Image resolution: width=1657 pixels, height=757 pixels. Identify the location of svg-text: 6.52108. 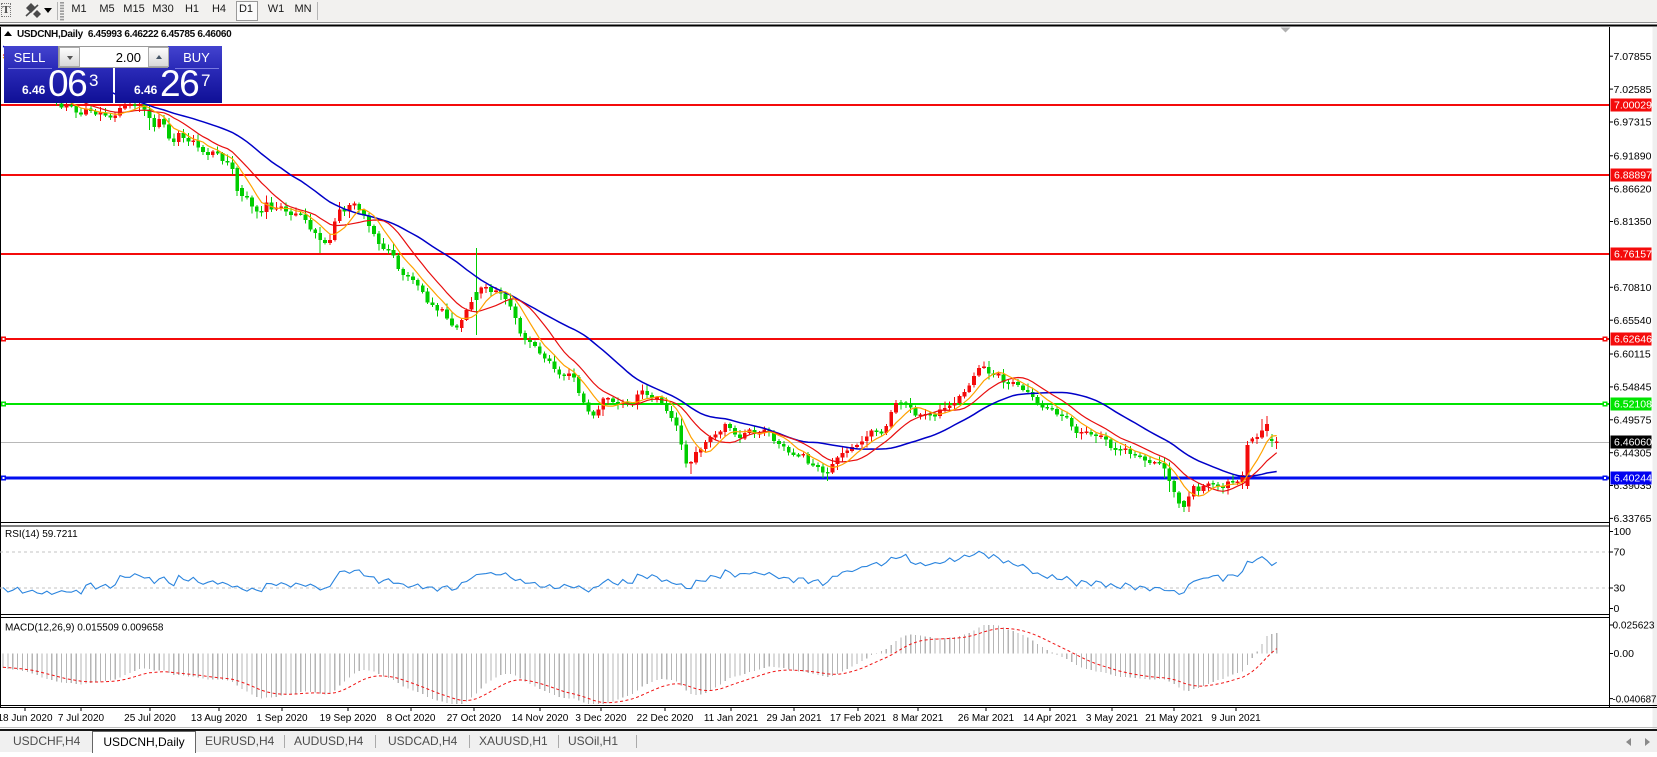
(1633, 405).